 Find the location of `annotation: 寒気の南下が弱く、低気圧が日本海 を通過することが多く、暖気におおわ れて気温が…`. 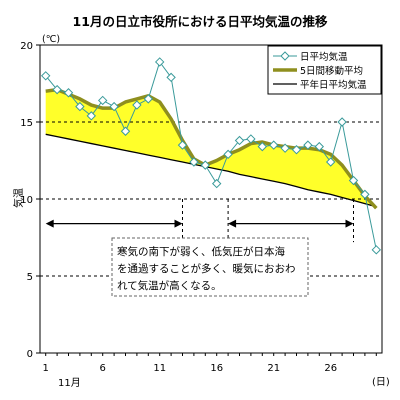

annotation: 寒気の南下が弱く、低気圧が日本海 を通過することが多く、暖気におおわ れて気温が… is located at coordinates (210, 267).